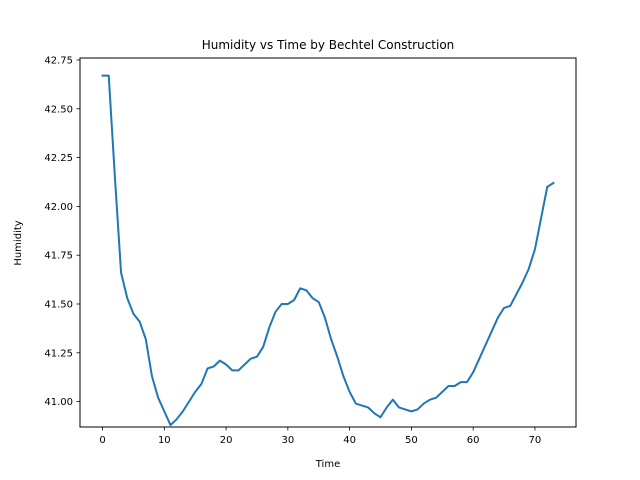 The width and height of the screenshot is (640, 480). What do you see at coordinates (287, 440) in the screenshot?
I see `x-tick-label: 30` at bounding box center [287, 440].